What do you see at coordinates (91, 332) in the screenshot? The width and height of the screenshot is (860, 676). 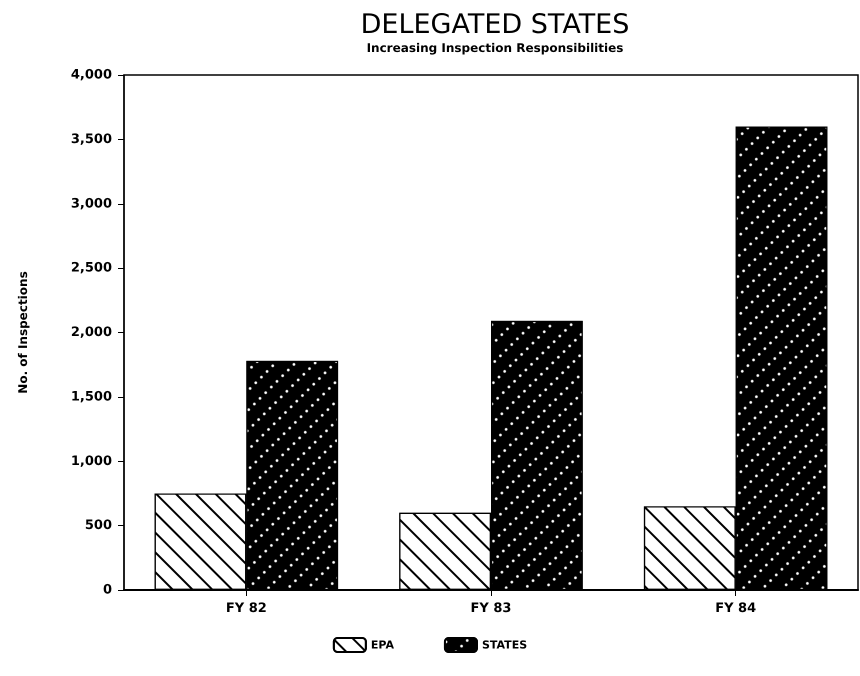 I see `y-tick-label: 2,000` at bounding box center [91, 332].